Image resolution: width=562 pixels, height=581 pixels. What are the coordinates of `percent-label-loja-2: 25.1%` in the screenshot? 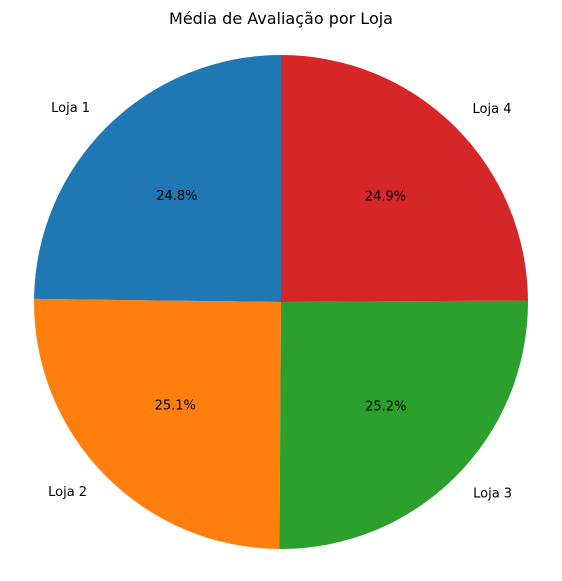 It's located at (175, 405).